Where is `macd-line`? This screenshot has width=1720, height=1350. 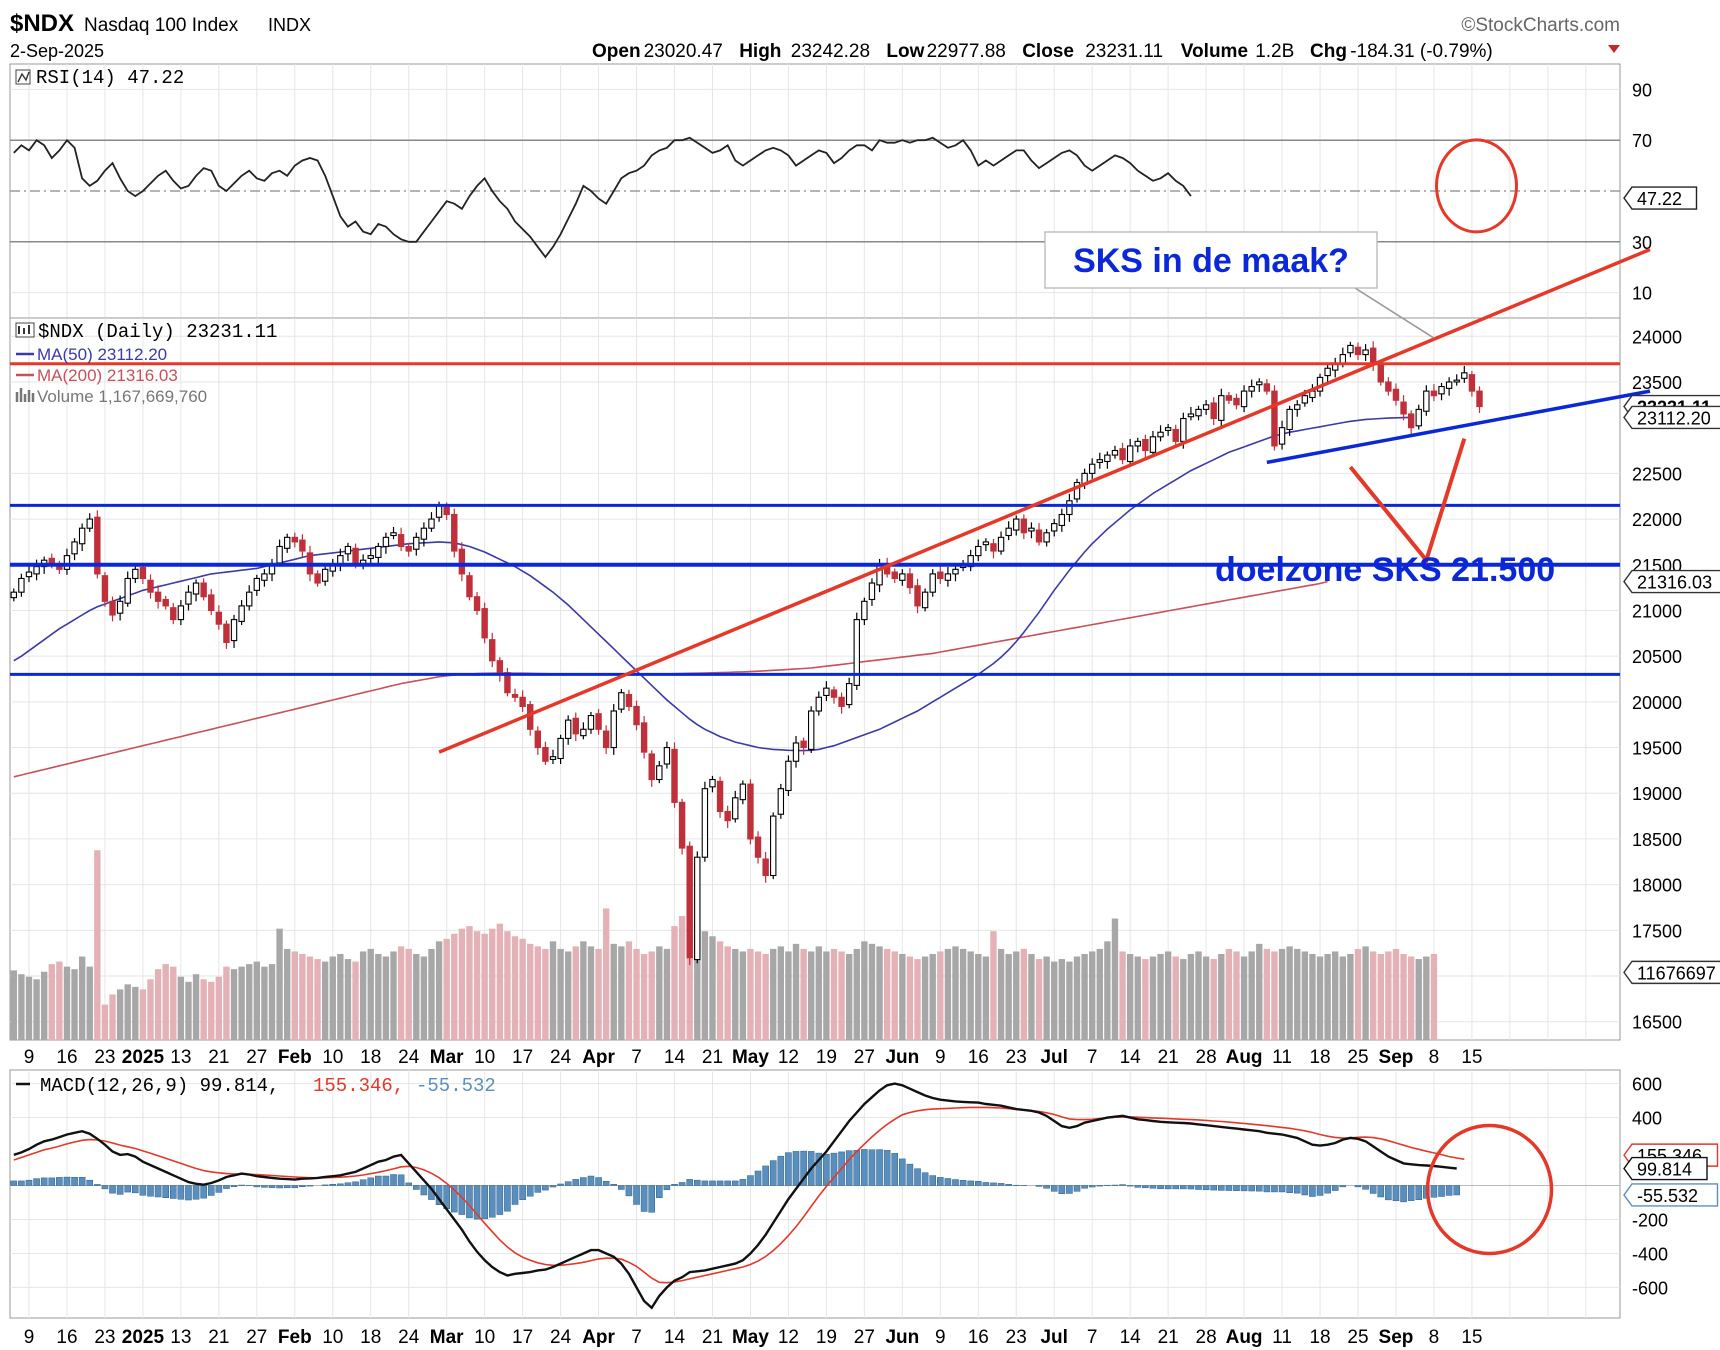
macd-line is located at coordinates (735, 1196).